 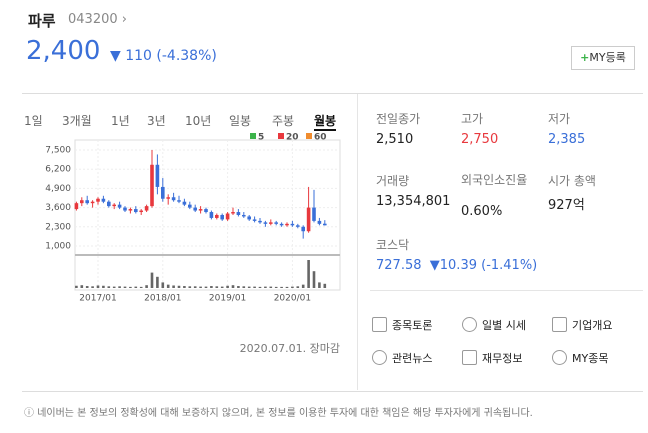 What do you see at coordinates (492, 356) in the screenshot?
I see `link: 재무정보` at bounding box center [492, 356].